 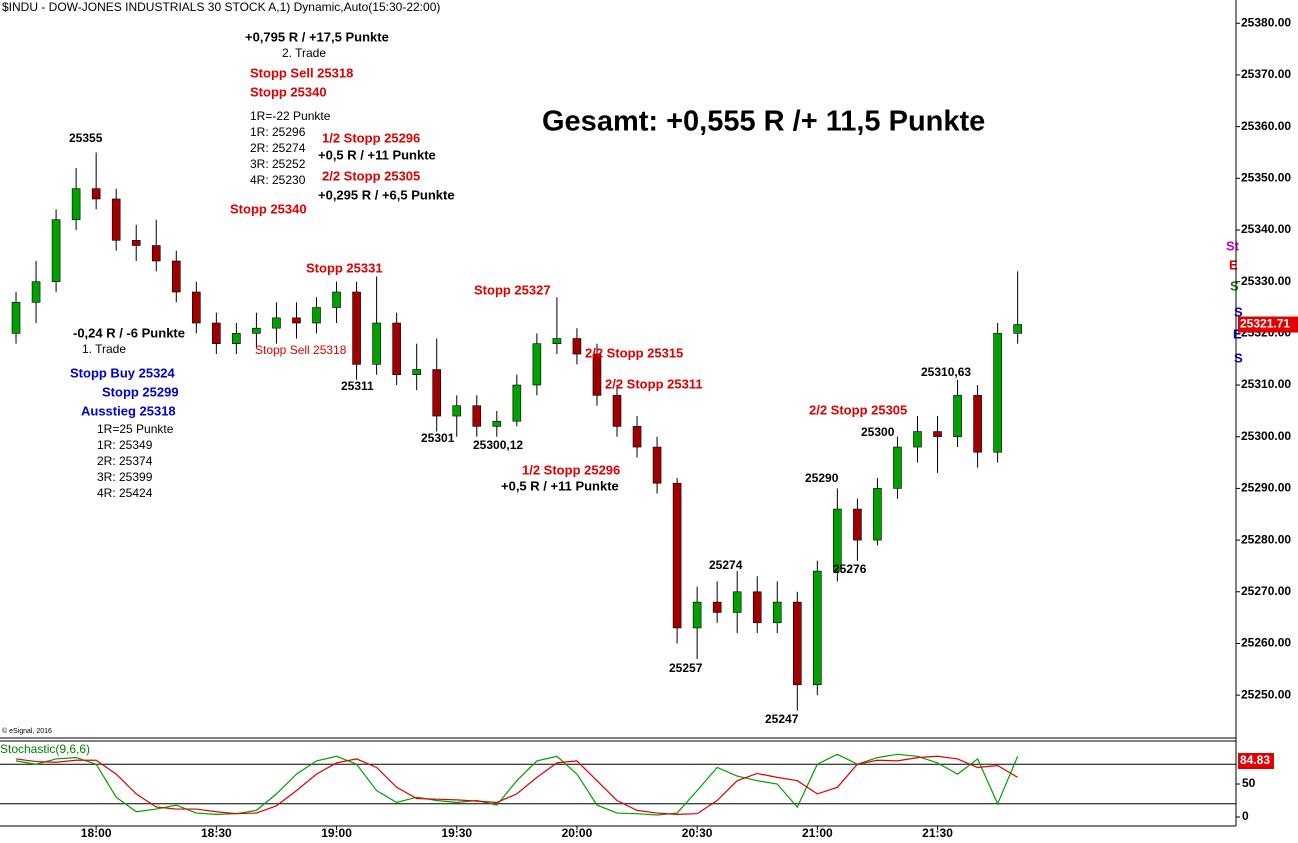 What do you see at coordinates (817, 833) in the screenshot?
I see `x-tick-label: 21:00` at bounding box center [817, 833].